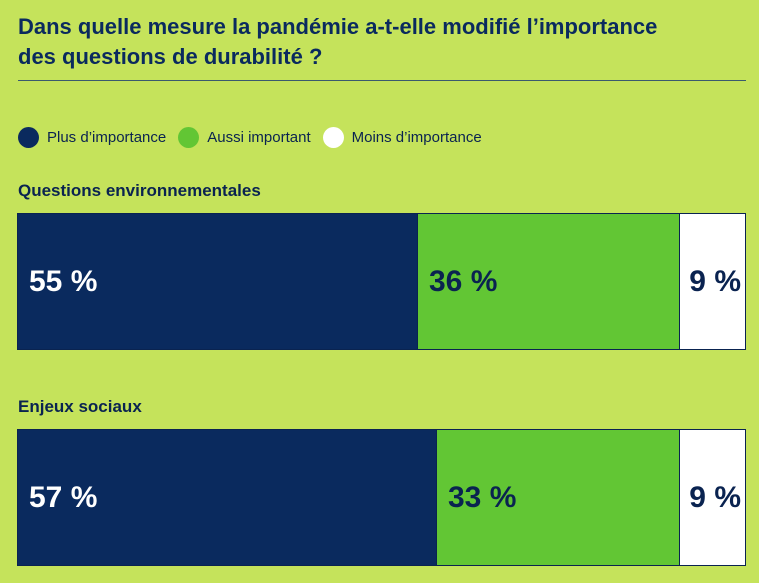 This screenshot has width=759, height=583. What do you see at coordinates (416, 137) in the screenshot?
I see `legend-label-moins: Moins d’importance` at bounding box center [416, 137].